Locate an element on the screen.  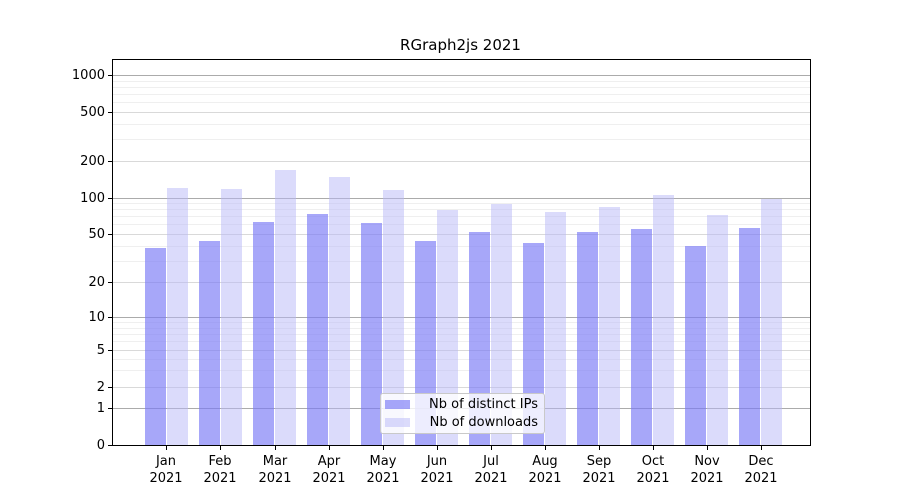
bar-downloads-jul is located at coordinates (501, 324).